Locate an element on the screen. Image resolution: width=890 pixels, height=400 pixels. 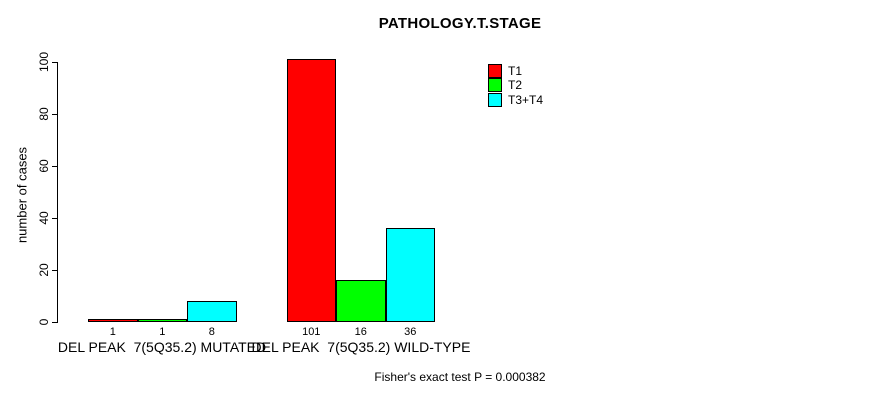
legend: T1 T2 T3+T4 is located at coordinates (515, 85).